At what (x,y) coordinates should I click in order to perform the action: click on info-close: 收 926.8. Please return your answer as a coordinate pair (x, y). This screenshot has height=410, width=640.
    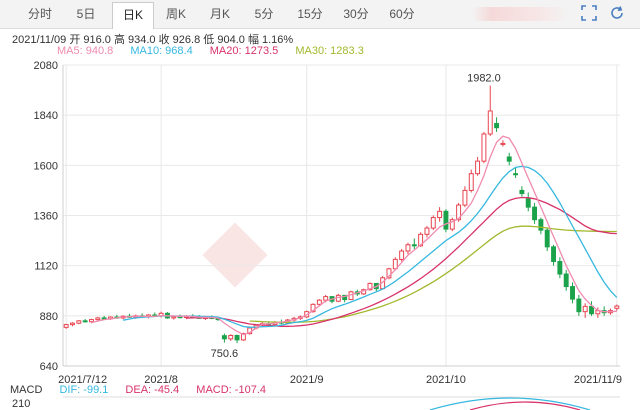
    Looking at the image, I should click on (179, 40).